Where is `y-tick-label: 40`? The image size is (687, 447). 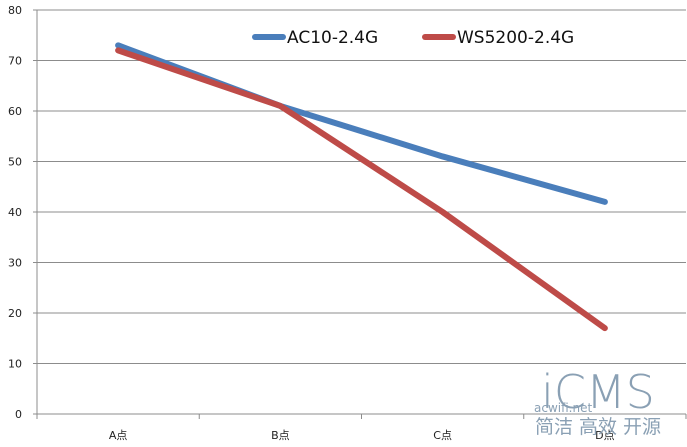
y-tick-label: 40 is located at coordinates (15, 212).